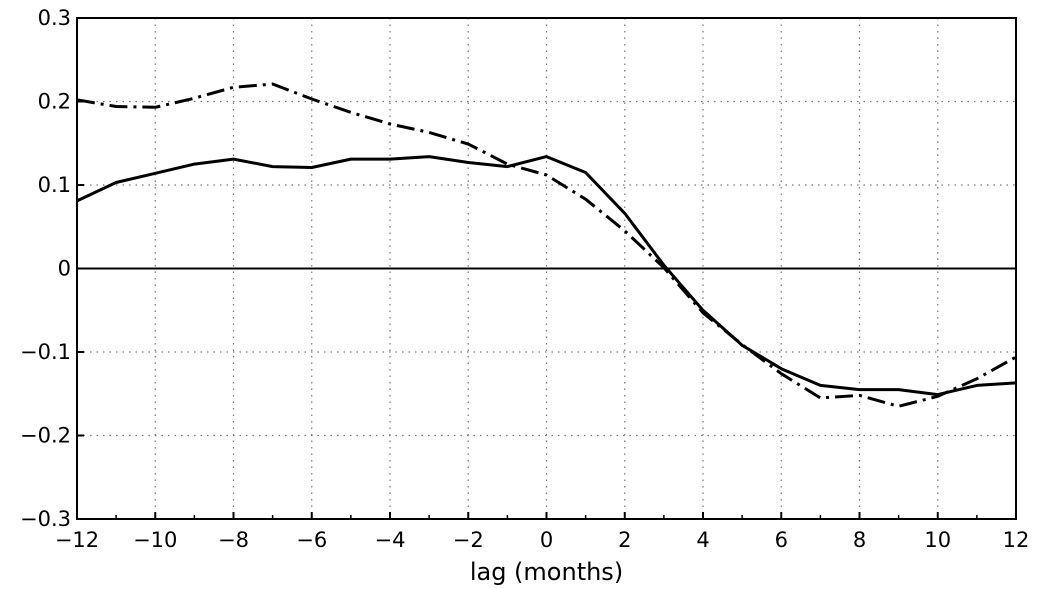 The height and width of the screenshot is (589, 1037). Describe the element at coordinates (1016, 540) in the screenshot. I see `x-tick-label: 12` at that location.